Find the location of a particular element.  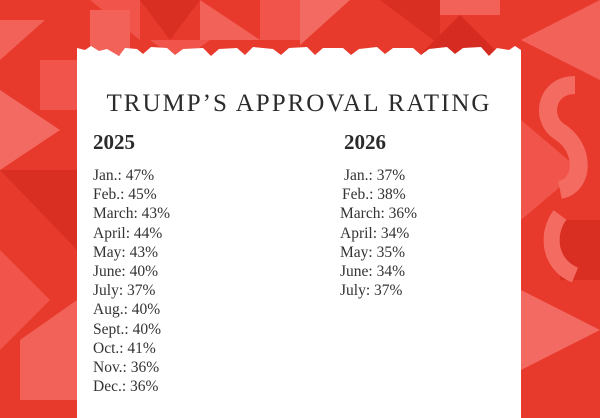

rating-entry: May: 43% is located at coordinates (126, 252).